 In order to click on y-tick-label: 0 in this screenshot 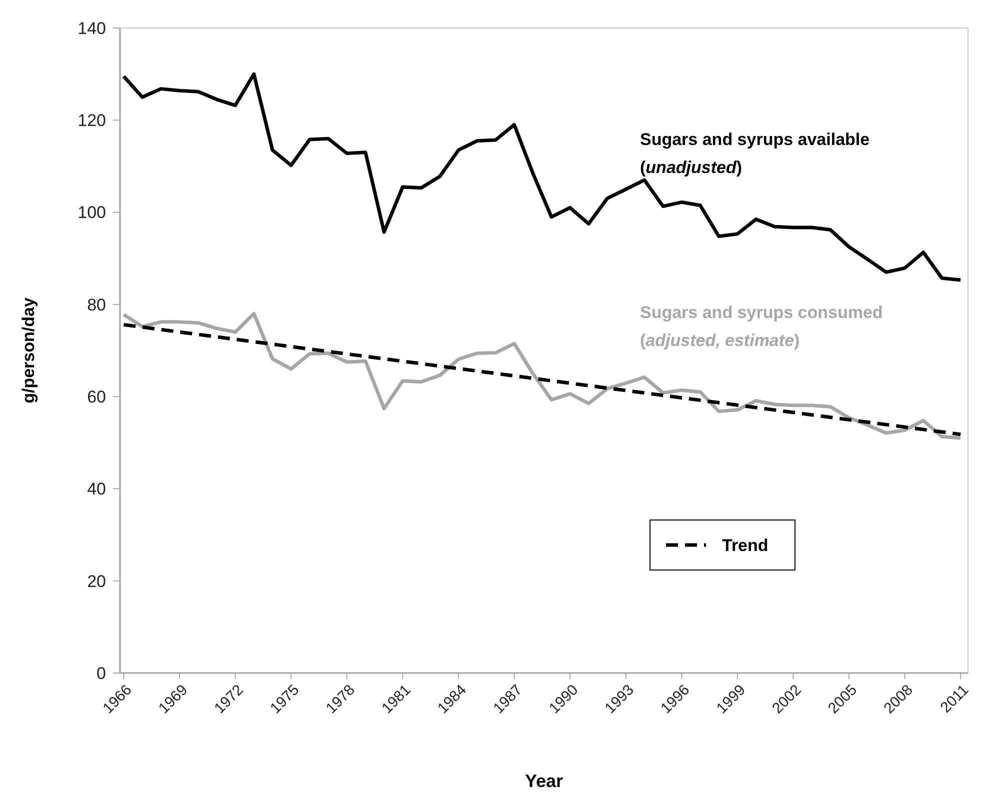, I will do `click(101, 673)`.